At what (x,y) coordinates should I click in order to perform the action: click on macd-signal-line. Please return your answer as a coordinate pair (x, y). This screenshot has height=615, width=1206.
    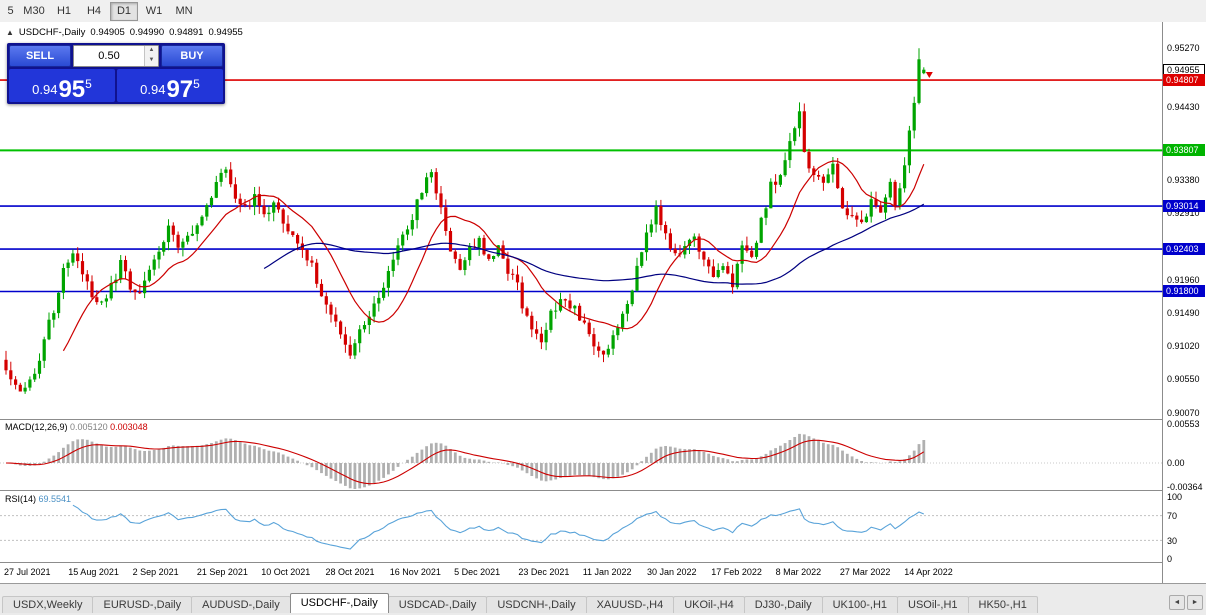
    Looking at the image, I should click on (465, 462).